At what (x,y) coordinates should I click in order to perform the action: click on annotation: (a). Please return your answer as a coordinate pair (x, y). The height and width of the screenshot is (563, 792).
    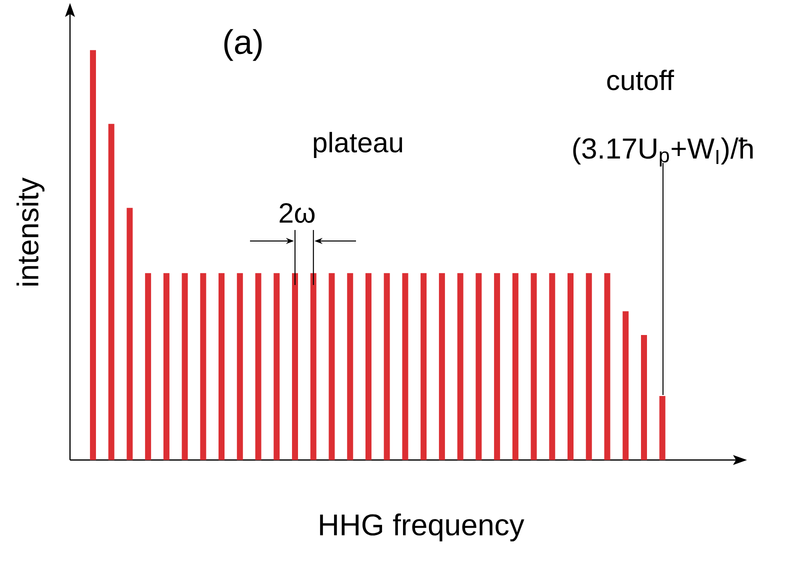
    Looking at the image, I should click on (243, 45).